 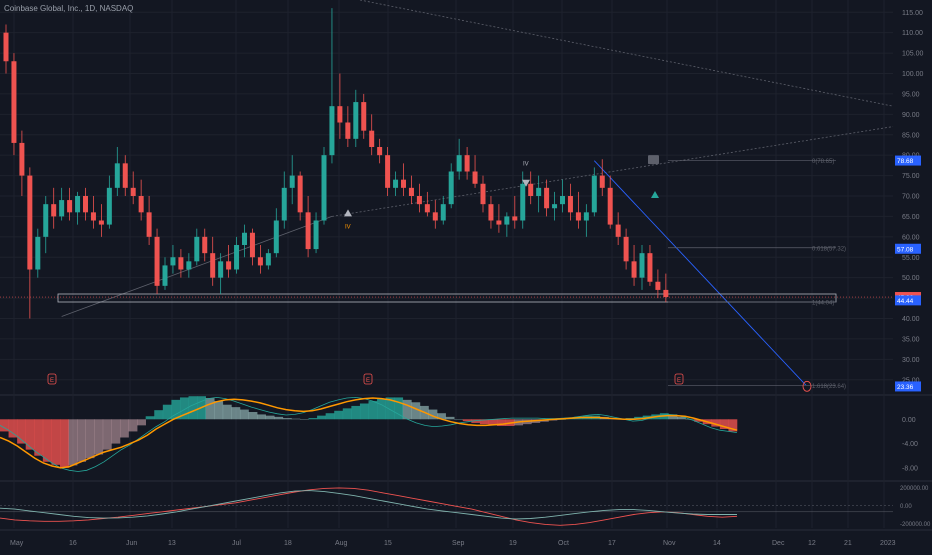 What do you see at coordinates (911, 360) in the screenshot?
I see `y-tick-label: 30.00` at bounding box center [911, 360].